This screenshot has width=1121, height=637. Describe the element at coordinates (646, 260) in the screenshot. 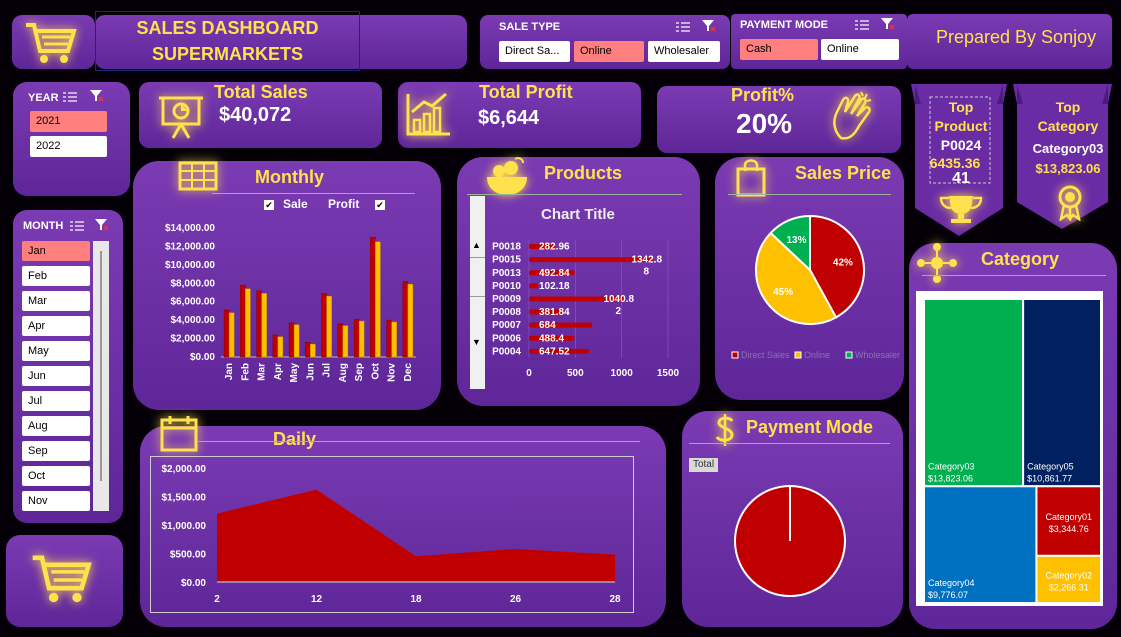

I see `data-label: 1342.8` at that location.